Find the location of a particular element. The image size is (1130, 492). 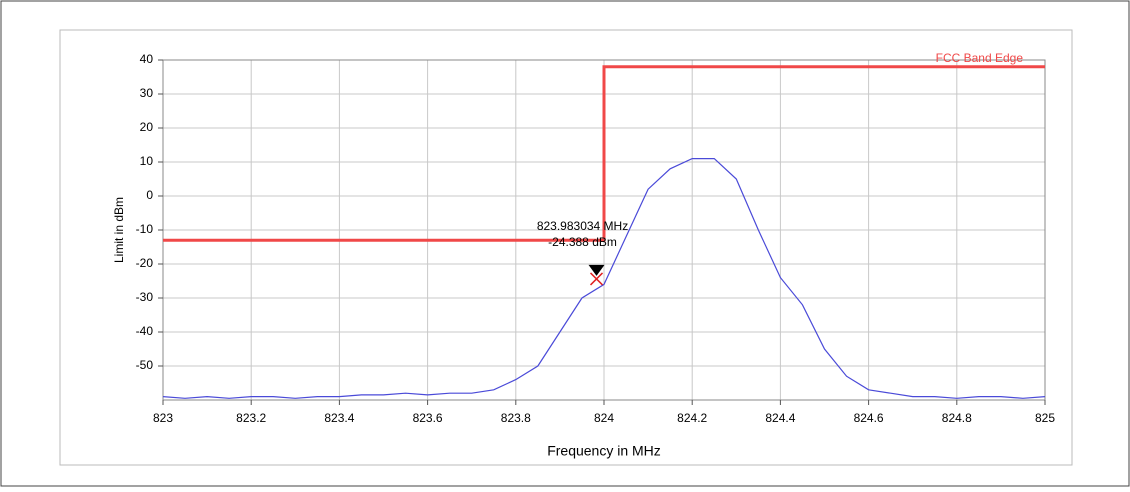

x-tick-label: 824.2 is located at coordinates (692, 418).